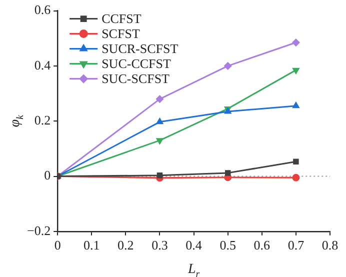  I want to click on legend-label: SUCR-SCFST, so click(140, 48).